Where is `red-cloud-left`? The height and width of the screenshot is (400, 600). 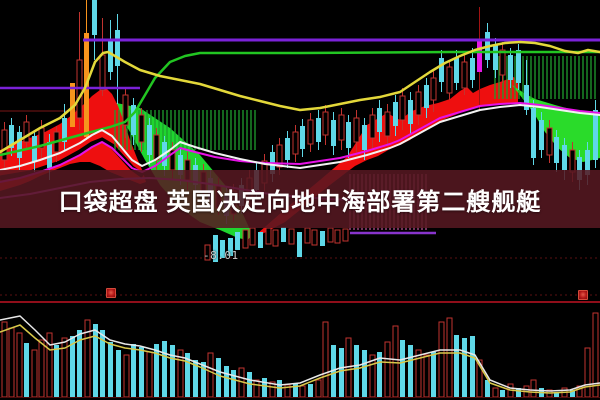 red-cloud-left is located at coordinates (73, 139).